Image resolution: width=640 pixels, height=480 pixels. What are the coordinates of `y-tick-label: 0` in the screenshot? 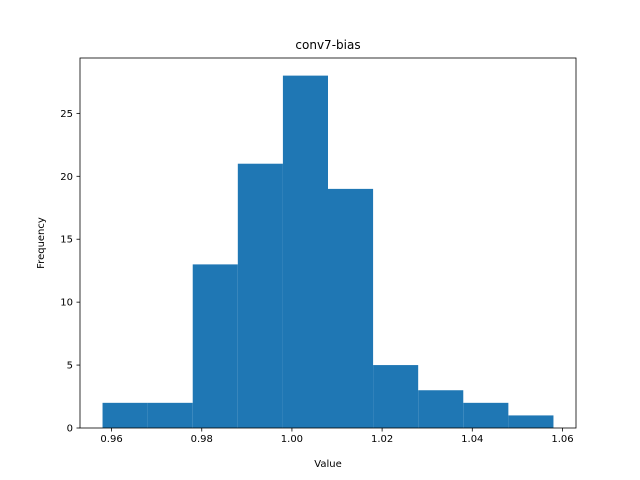 It's located at (70, 429).